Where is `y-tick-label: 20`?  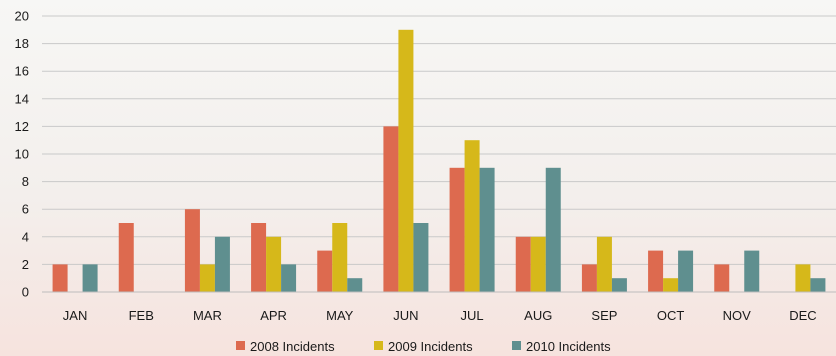
y-tick-label: 20 is located at coordinates (22, 16).